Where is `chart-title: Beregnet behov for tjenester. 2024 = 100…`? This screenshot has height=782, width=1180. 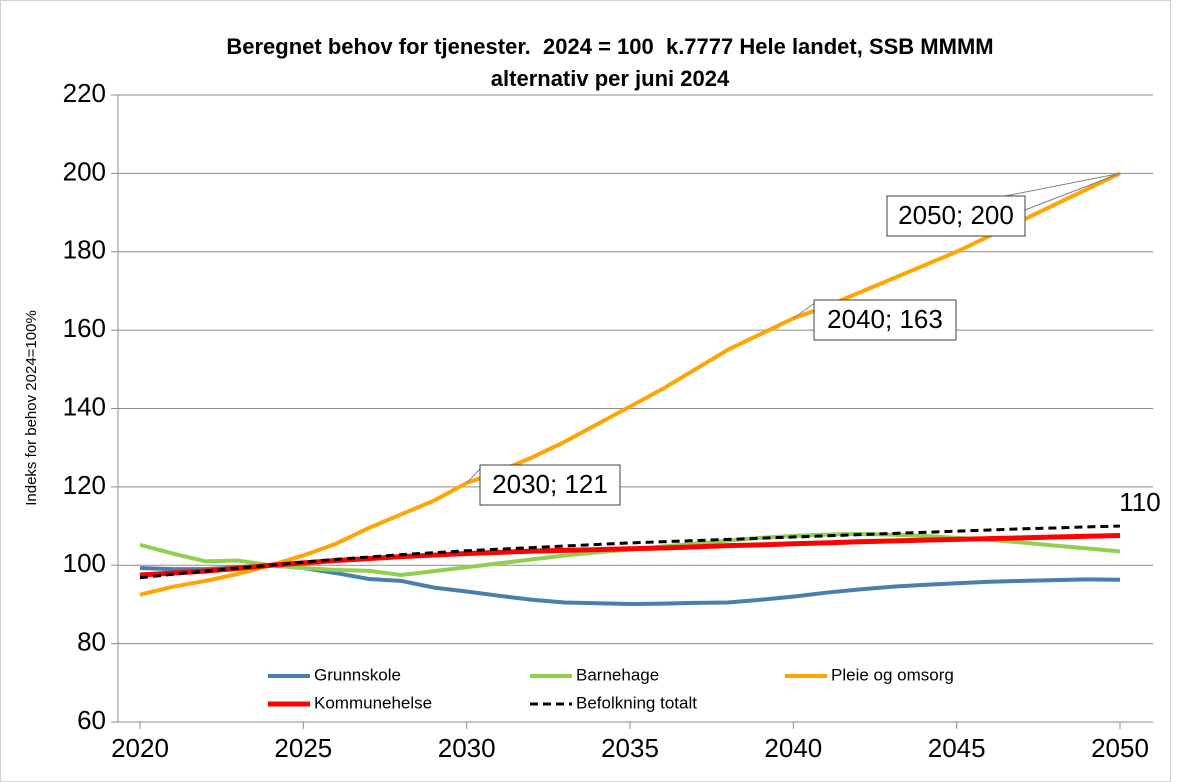 chart-title: Beregnet behov for tjenester. 2024 = 100… is located at coordinates (609, 46).